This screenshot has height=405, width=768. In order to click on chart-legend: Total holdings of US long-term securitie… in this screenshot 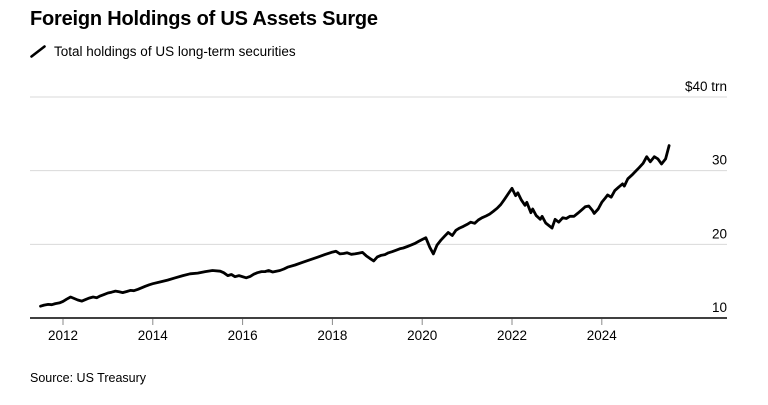, I will do `click(163, 51)`.